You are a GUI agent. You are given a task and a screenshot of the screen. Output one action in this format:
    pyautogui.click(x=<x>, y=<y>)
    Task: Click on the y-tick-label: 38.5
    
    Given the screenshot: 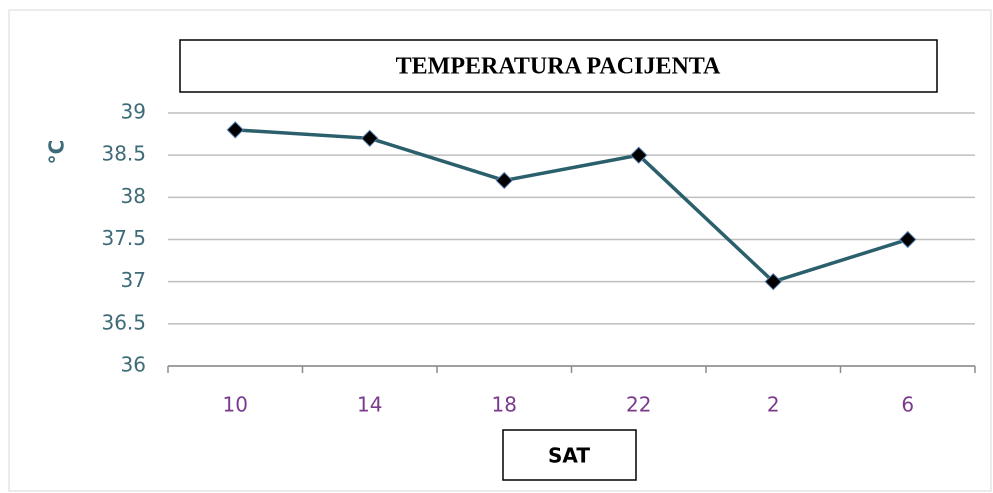 What is the action you would take?
    pyautogui.click(x=123, y=154)
    